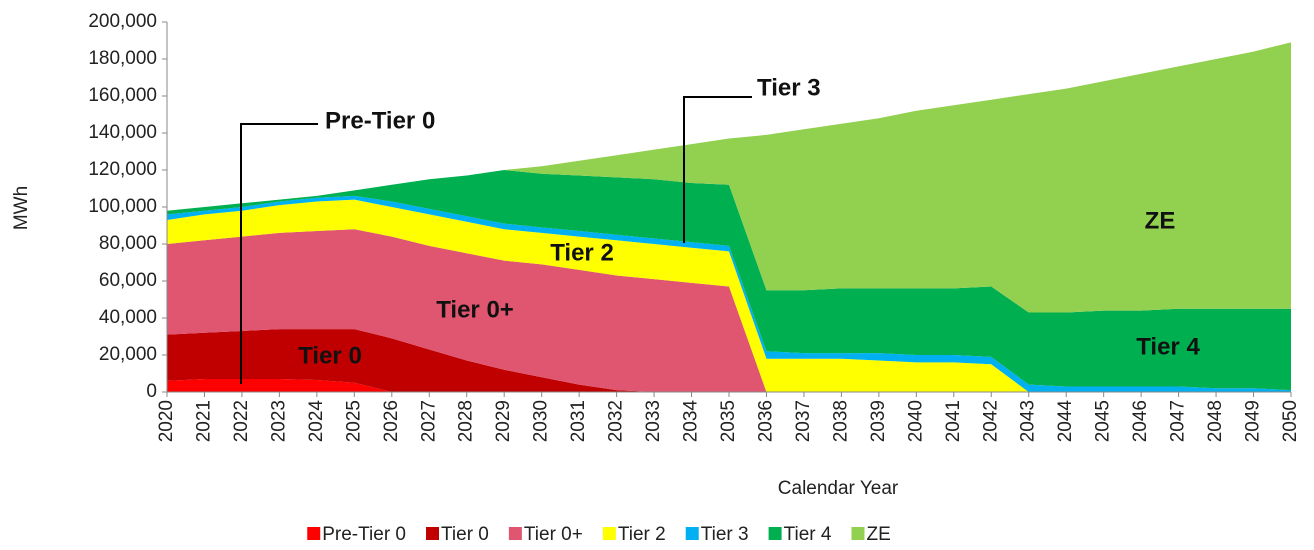 The height and width of the screenshot is (550, 1314). What do you see at coordinates (1160, 220) in the screenshot?
I see `annotation: ZE` at bounding box center [1160, 220].